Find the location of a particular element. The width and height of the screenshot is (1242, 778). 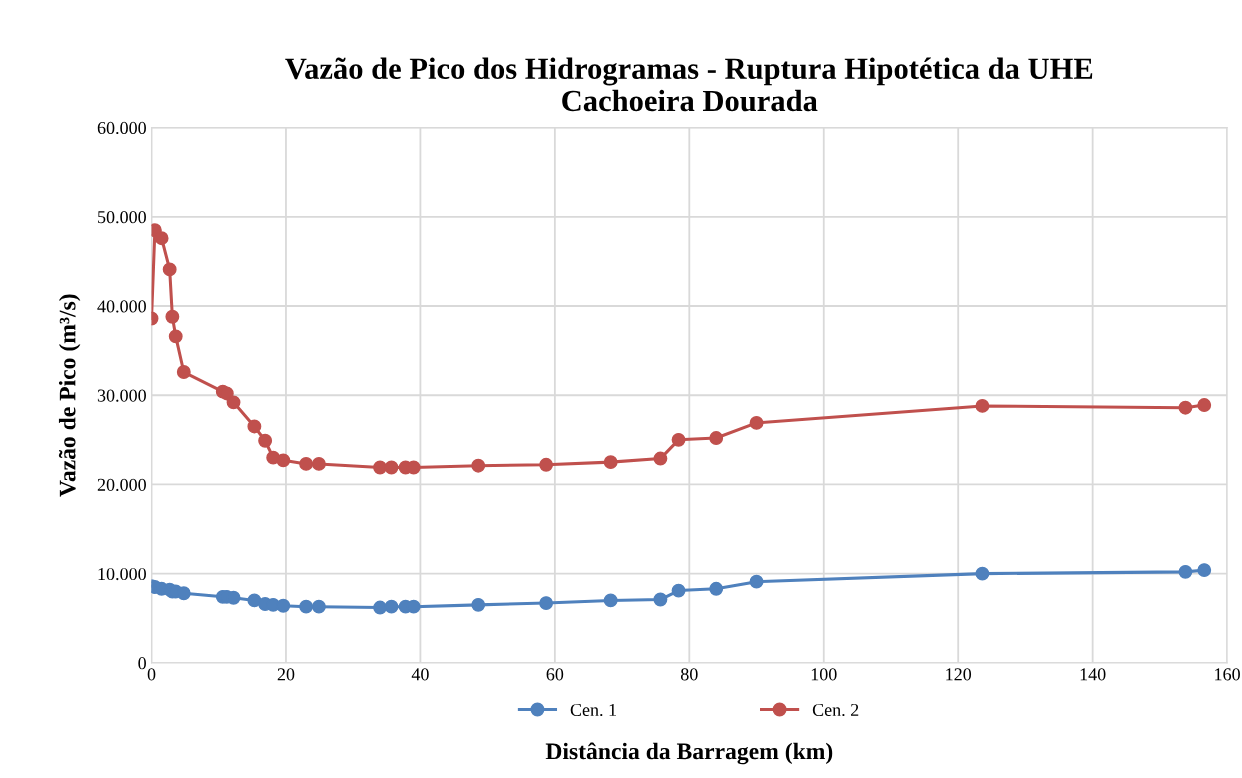

x-tick-label: 60 is located at coordinates (555, 674).